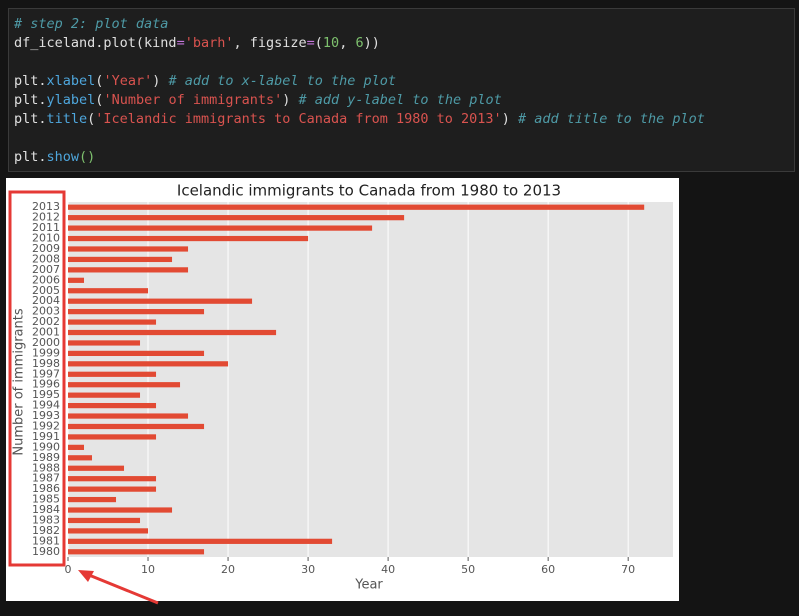 The image size is (799, 616). I want to click on y-tick-label: 2001, so click(46, 332).